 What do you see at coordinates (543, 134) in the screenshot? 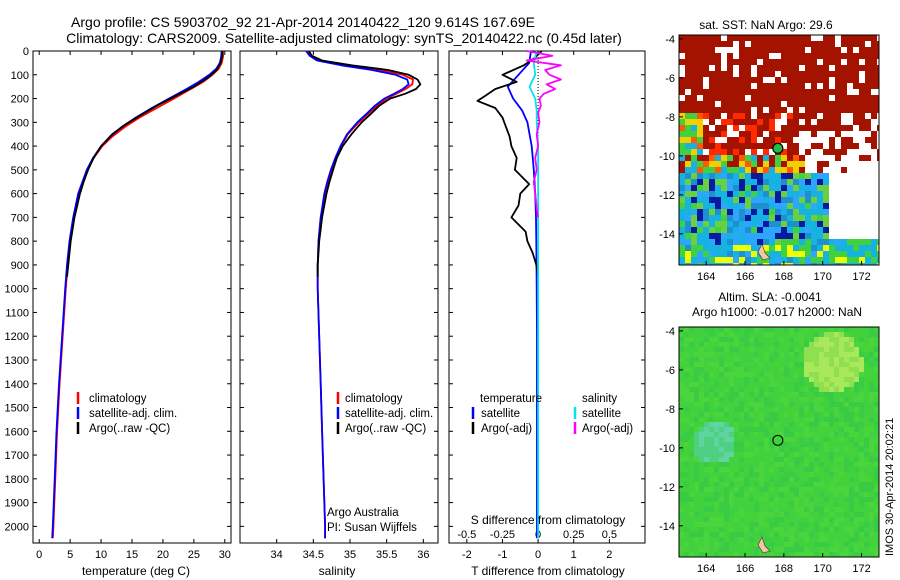
I see `series-line-salinity-argo-adj-` at bounding box center [543, 134].